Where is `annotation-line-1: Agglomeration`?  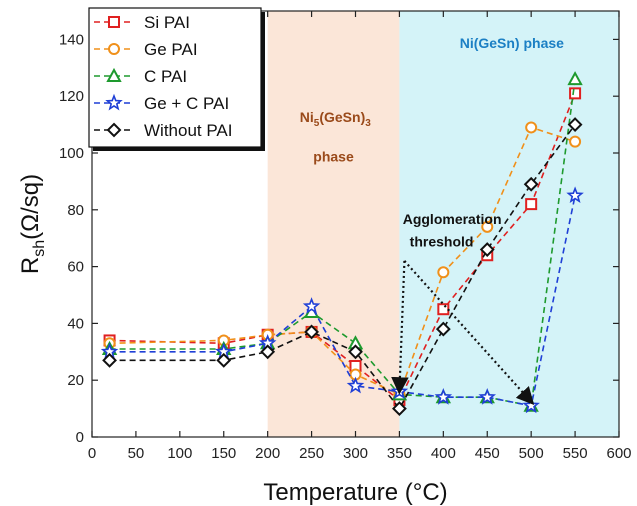
annotation-line-1: Agglomeration is located at coordinates (452, 219).